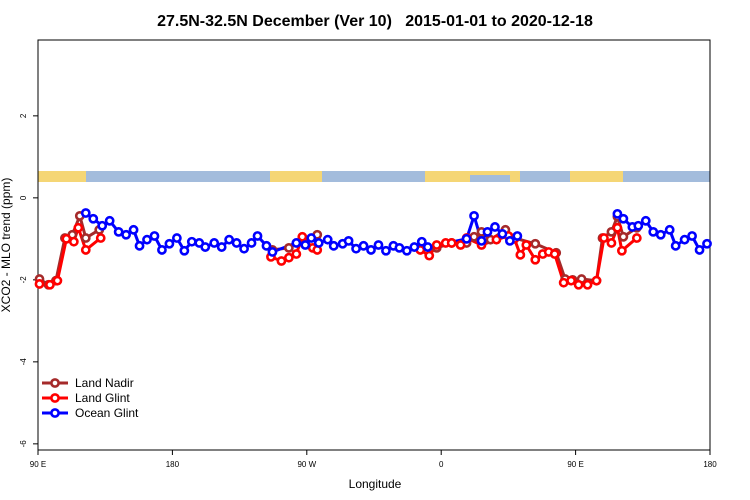  I want to click on y-tick-label: -2, so click(23, 280).